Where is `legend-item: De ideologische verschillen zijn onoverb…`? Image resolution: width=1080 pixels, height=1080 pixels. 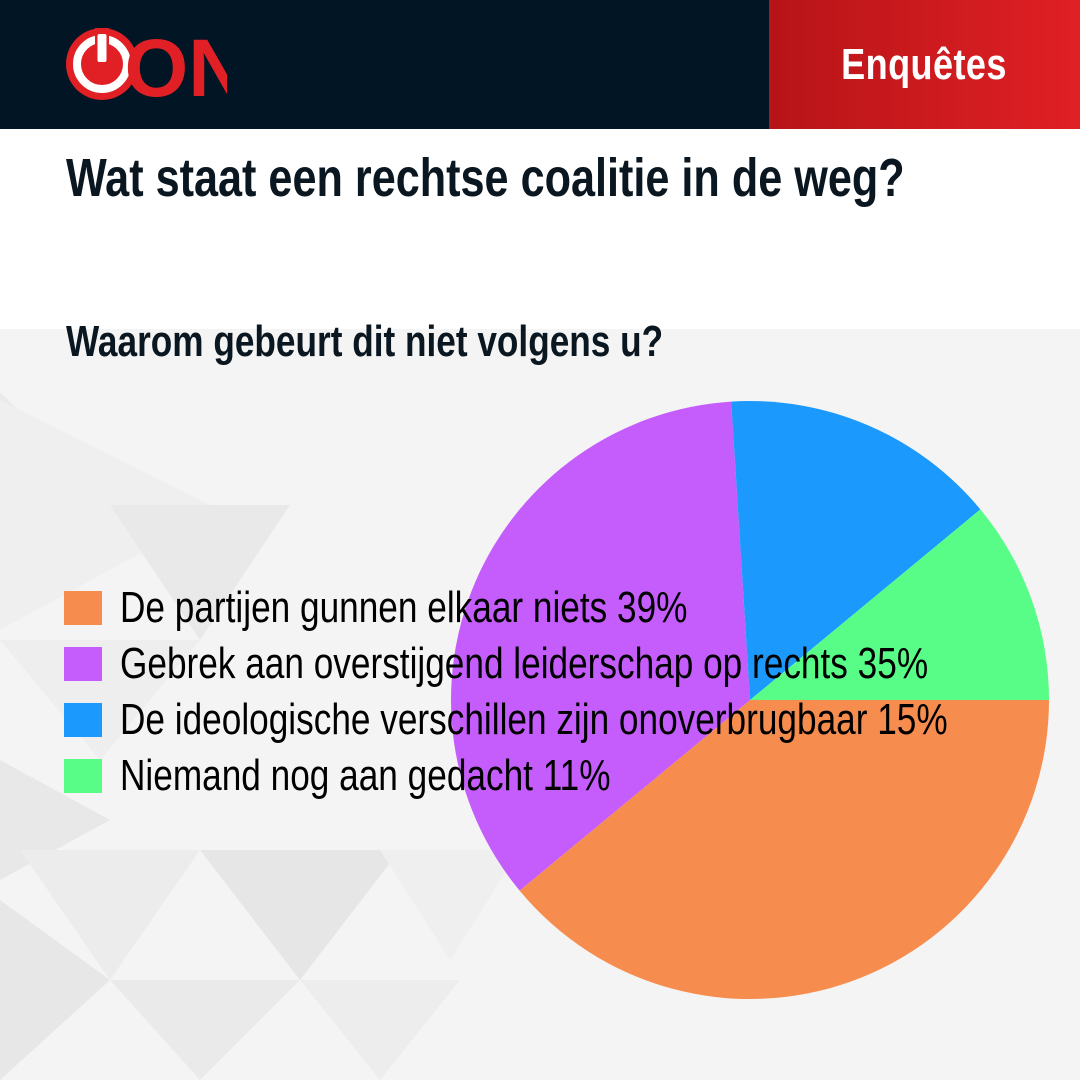
legend-item: De ideologische verschillen zijn onoverb… is located at coordinates (572, 720).